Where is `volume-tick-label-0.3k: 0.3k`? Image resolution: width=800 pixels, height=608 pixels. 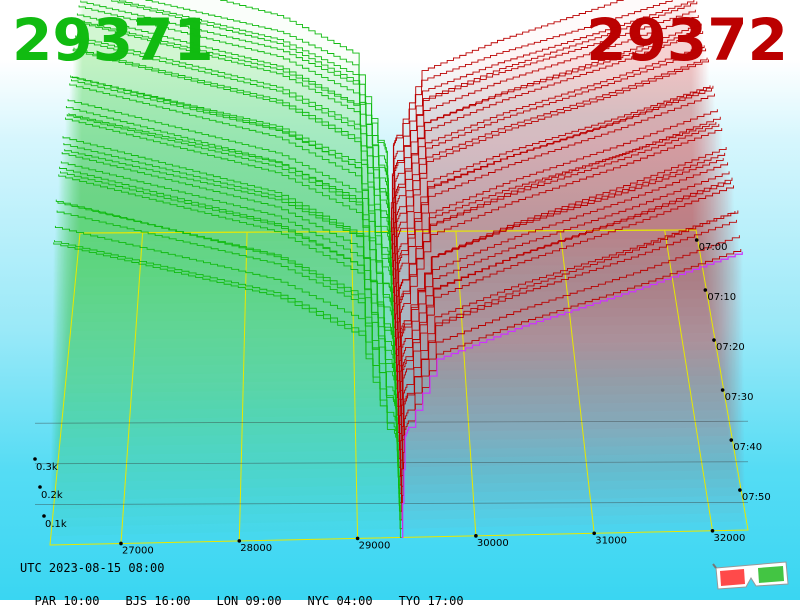
volume-tick-label-0.3k: 0.3k is located at coordinates (47, 467).